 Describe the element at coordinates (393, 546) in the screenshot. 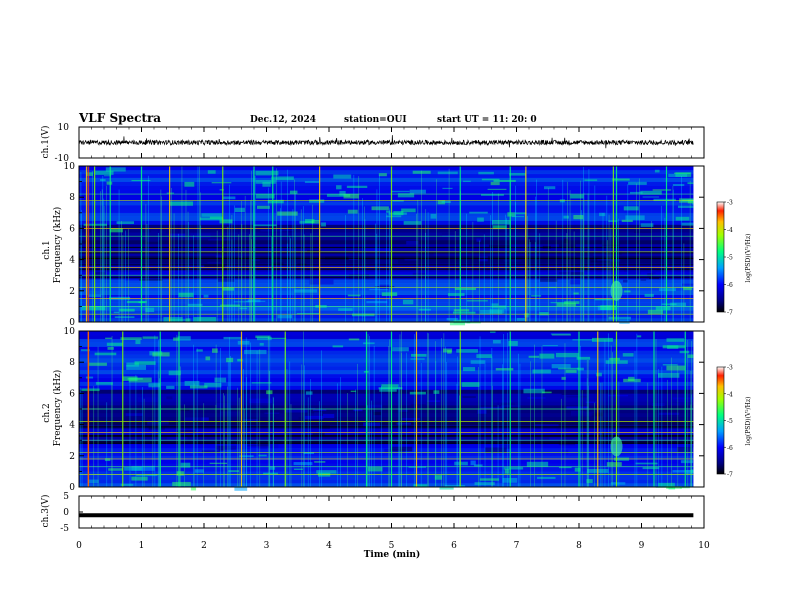

I see `time-axis: 0 1 2 3 4 5 6 7 8 9 10` at that location.